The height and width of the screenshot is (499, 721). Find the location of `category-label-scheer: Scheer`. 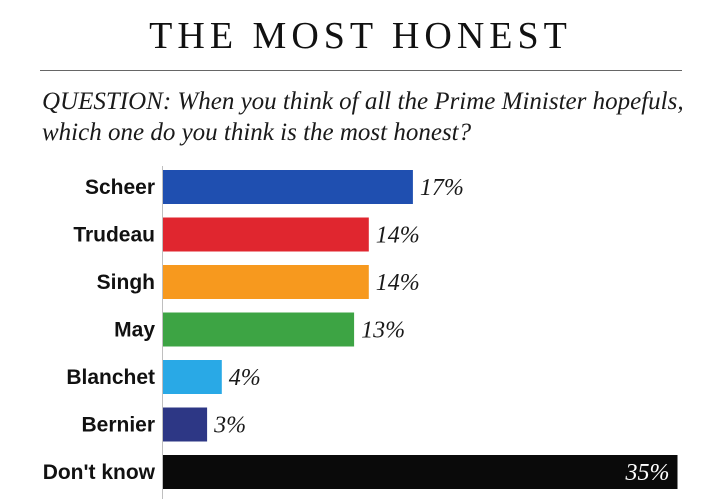

category-label-scheer: Scheer is located at coordinates (120, 187).